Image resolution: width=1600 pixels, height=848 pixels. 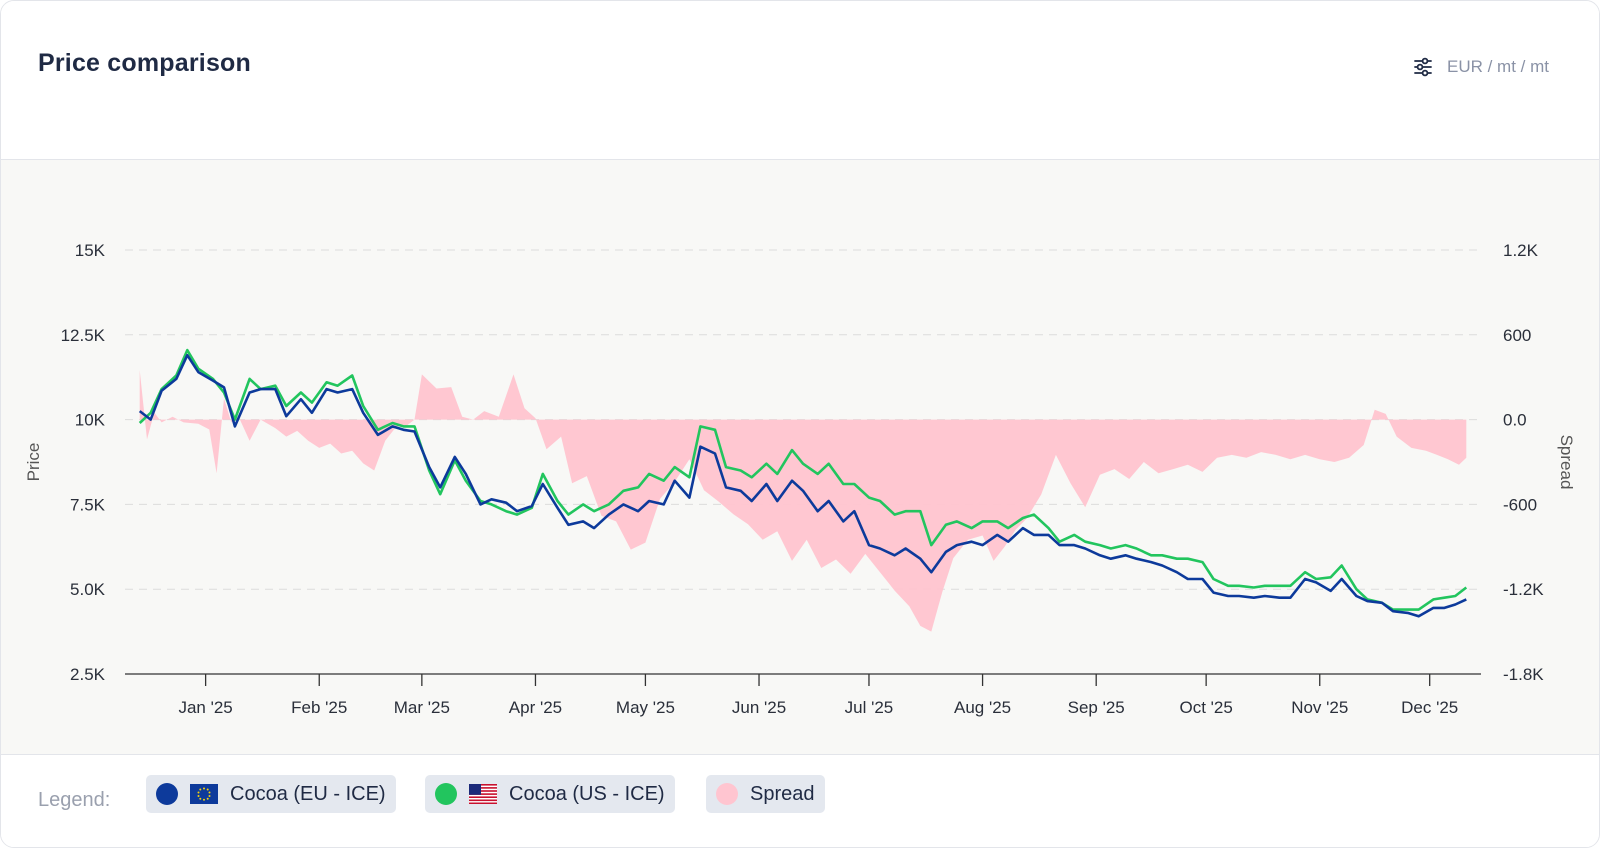 I want to click on y-tick-label: 15K, so click(x=90, y=250).